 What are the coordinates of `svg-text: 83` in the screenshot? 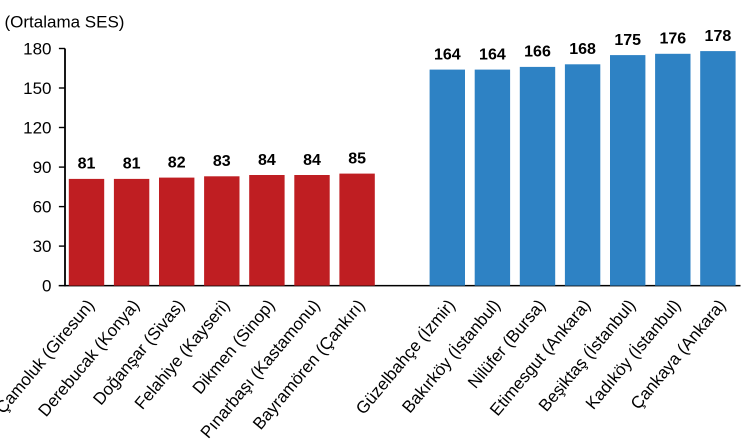 It's located at (222, 161).